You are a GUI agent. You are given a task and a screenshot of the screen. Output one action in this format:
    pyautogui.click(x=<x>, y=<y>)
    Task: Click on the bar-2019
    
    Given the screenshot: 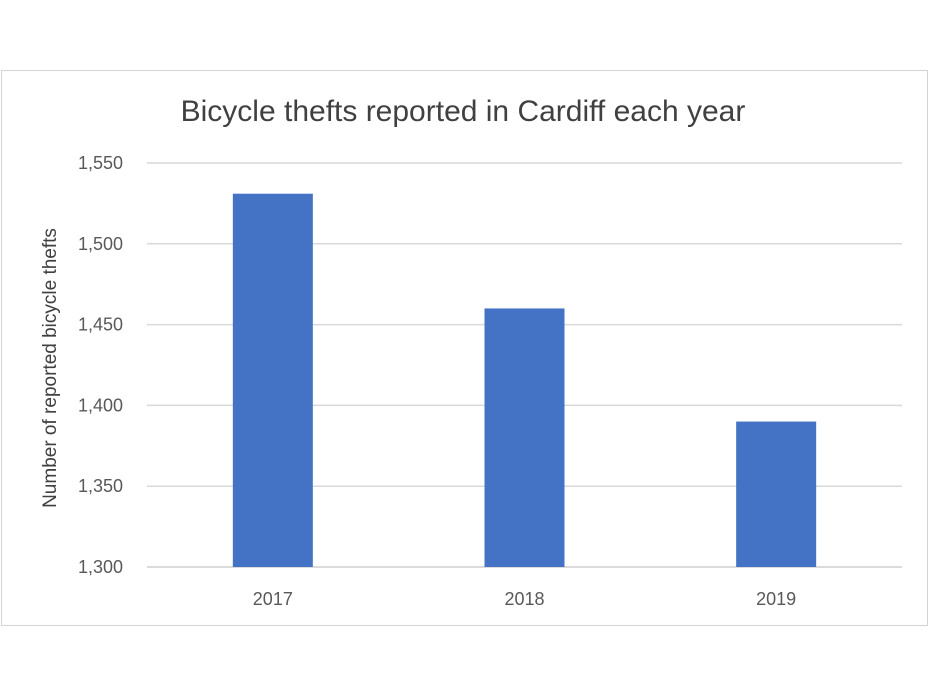 What is the action you would take?
    pyautogui.click(x=776, y=494)
    